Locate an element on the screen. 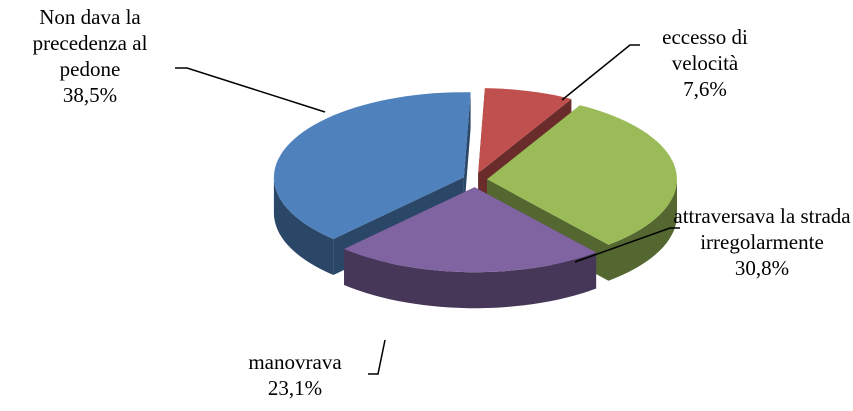  category-label: Non dava la precedenza al pedone is located at coordinates (90, 43).